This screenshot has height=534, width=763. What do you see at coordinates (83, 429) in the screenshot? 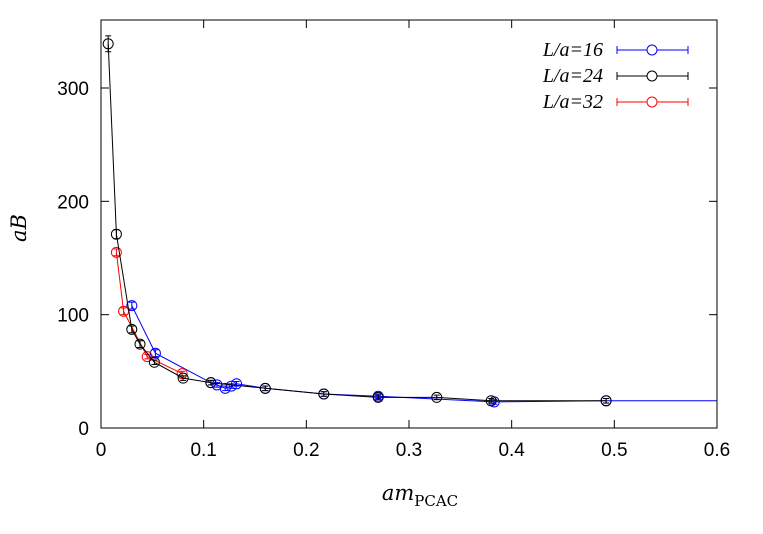
I see `y-tick-label: 0` at bounding box center [83, 429].